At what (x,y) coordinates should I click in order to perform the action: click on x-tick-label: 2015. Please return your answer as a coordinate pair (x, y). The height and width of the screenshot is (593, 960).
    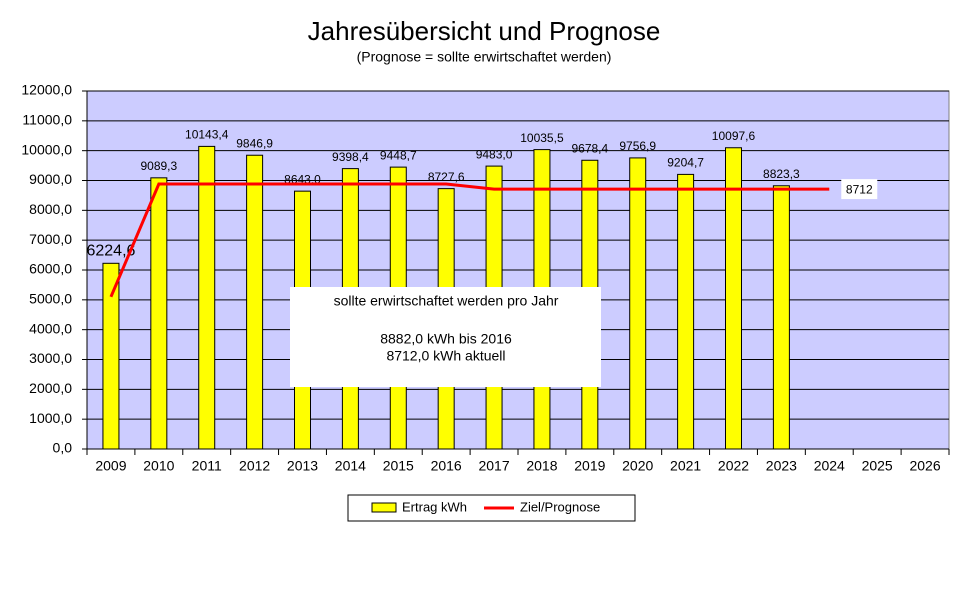
    Looking at the image, I should click on (398, 466).